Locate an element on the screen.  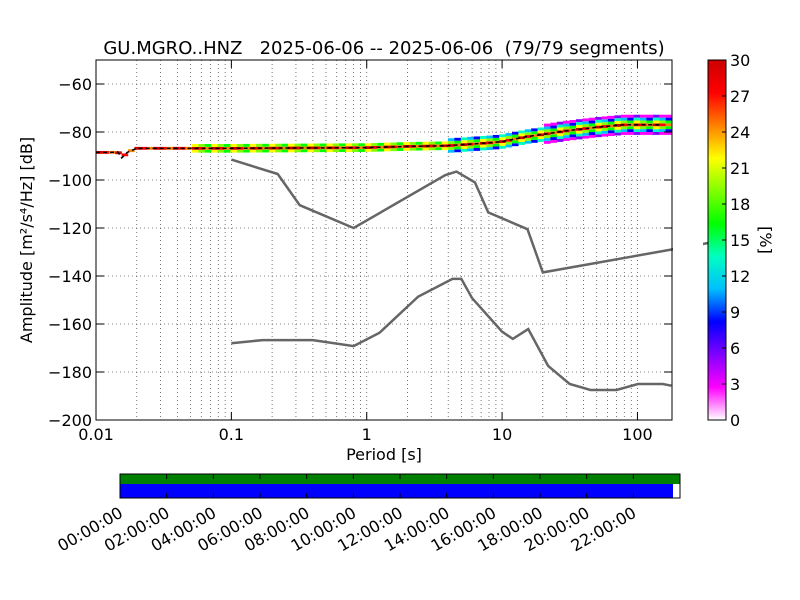
y-tick-label: −200 is located at coordinates (70, 420).